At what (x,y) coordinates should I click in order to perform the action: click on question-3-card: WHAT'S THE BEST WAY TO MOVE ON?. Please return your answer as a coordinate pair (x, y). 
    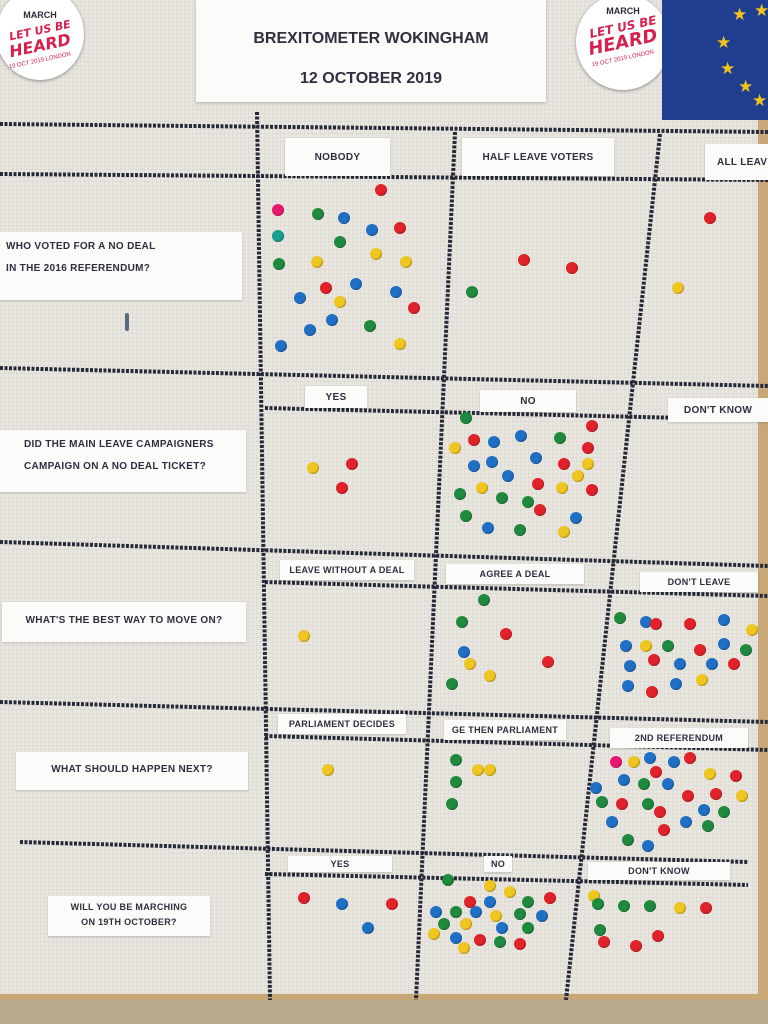
    Looking at the image, I should click on (124, 622).